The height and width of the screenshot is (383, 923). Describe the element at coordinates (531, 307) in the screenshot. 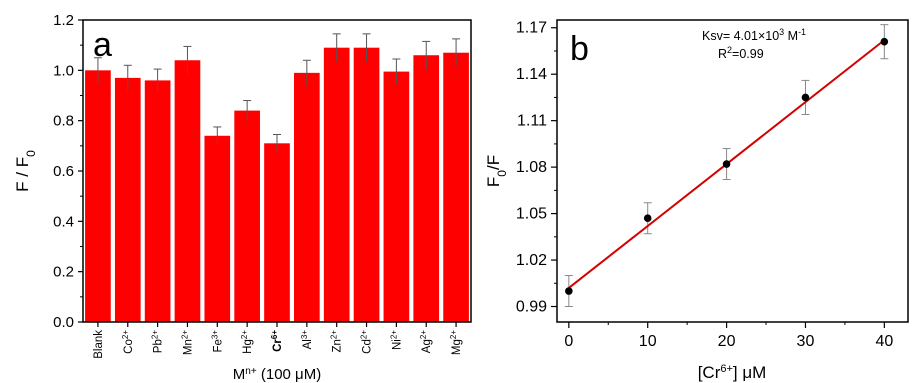

I see `y-tick-label: 0.99` at that location.